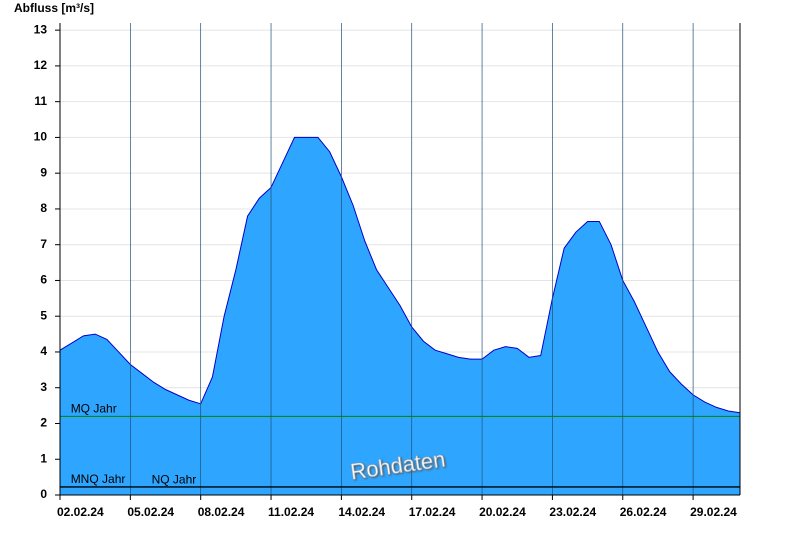 The image size is (800, 550). I want to click on x-tick-label: 26.02.24, so click(643, 512).